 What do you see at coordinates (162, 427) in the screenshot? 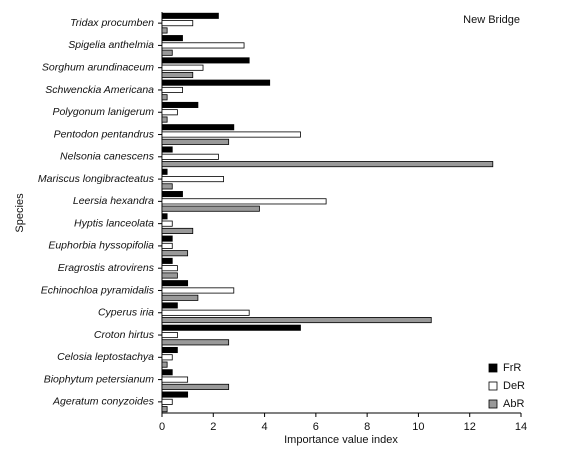
I see `x-tick-label: 0` at bounding box center [162, 427].